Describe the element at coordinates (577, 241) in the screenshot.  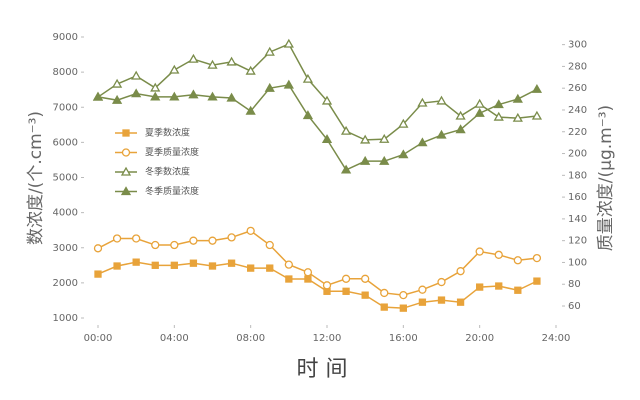
I see `y2-tick-label: 120` at that location.